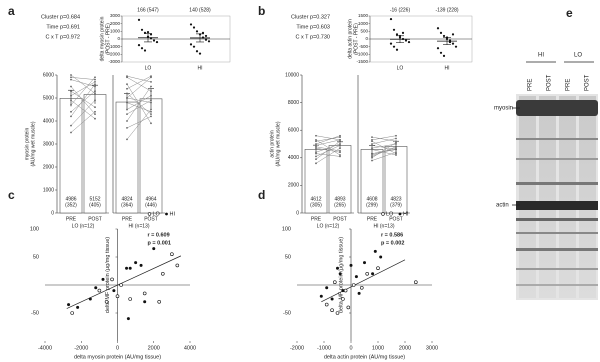 The width and height of the screenshot is (600, 362). What do you see at coordinates (363, 23) in the screenshot?
I see `y-tick-label: 1000` at bounding box center [363, 23].